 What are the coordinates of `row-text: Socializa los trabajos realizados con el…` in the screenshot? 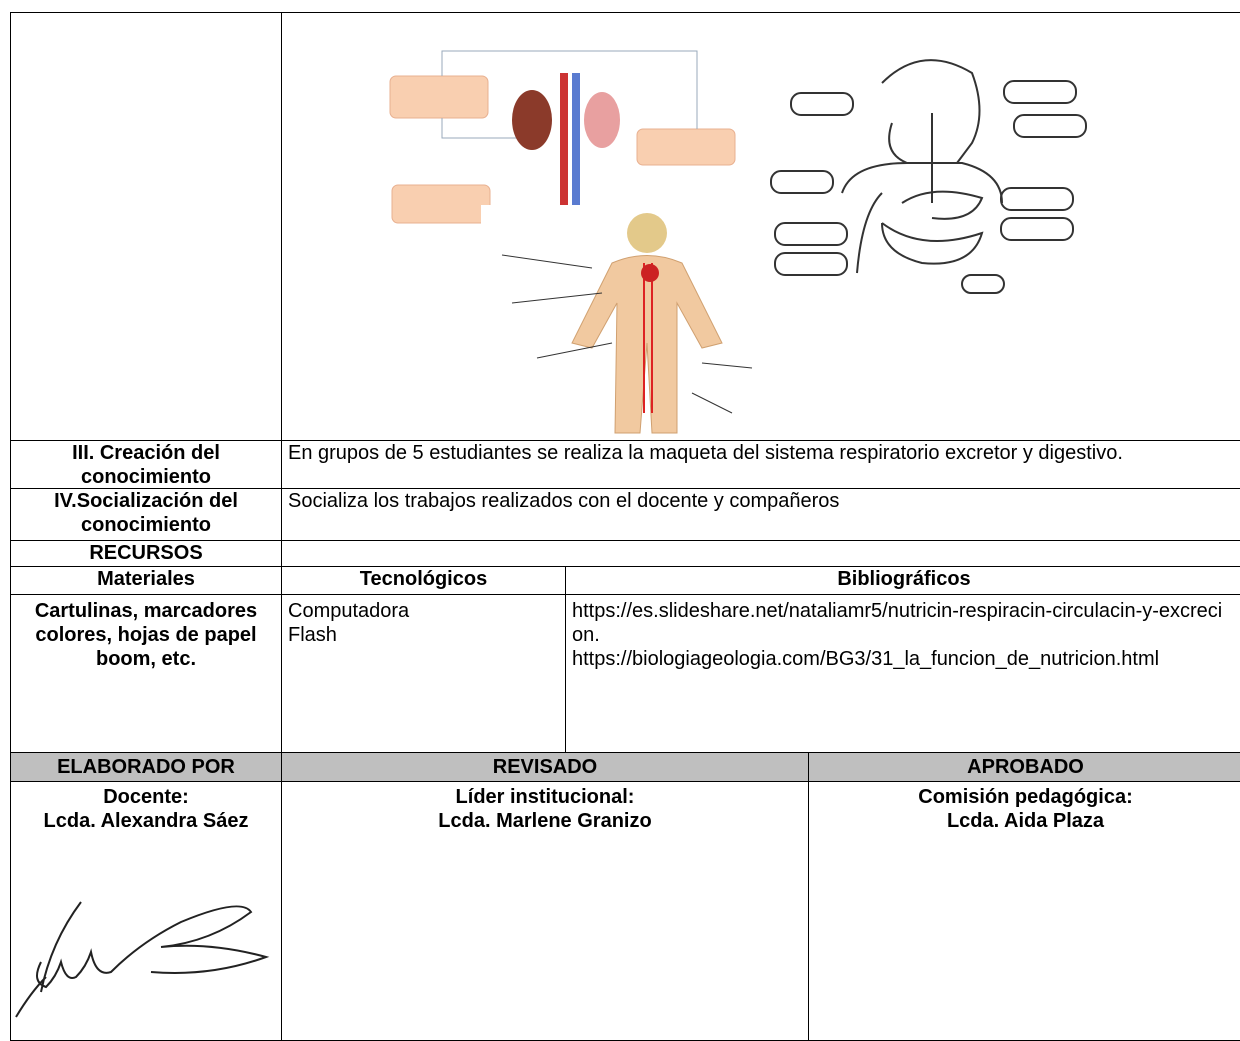 It's located at (760, 514).